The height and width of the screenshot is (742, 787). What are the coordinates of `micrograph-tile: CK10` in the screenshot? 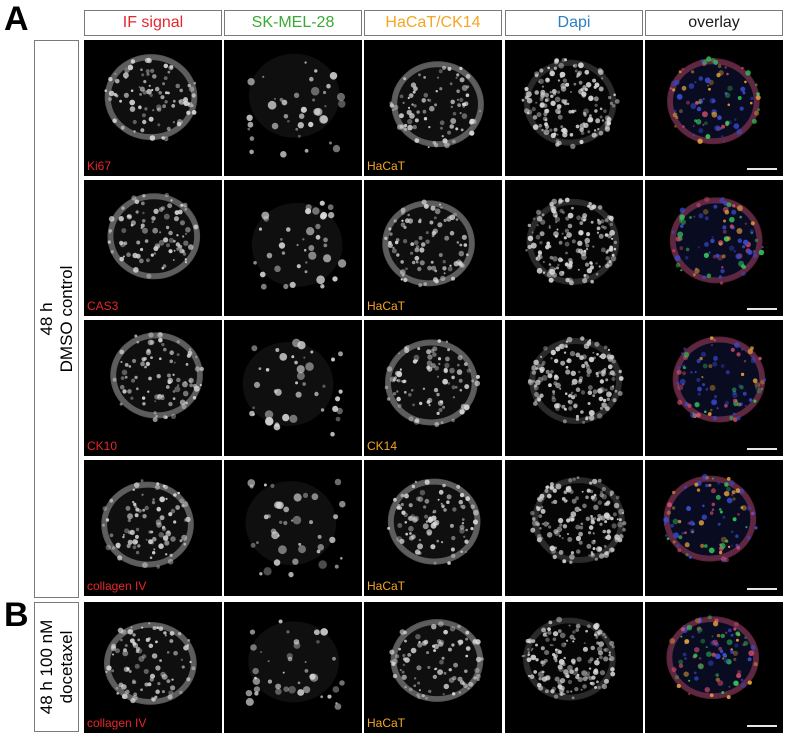 It's located at (153, 388).